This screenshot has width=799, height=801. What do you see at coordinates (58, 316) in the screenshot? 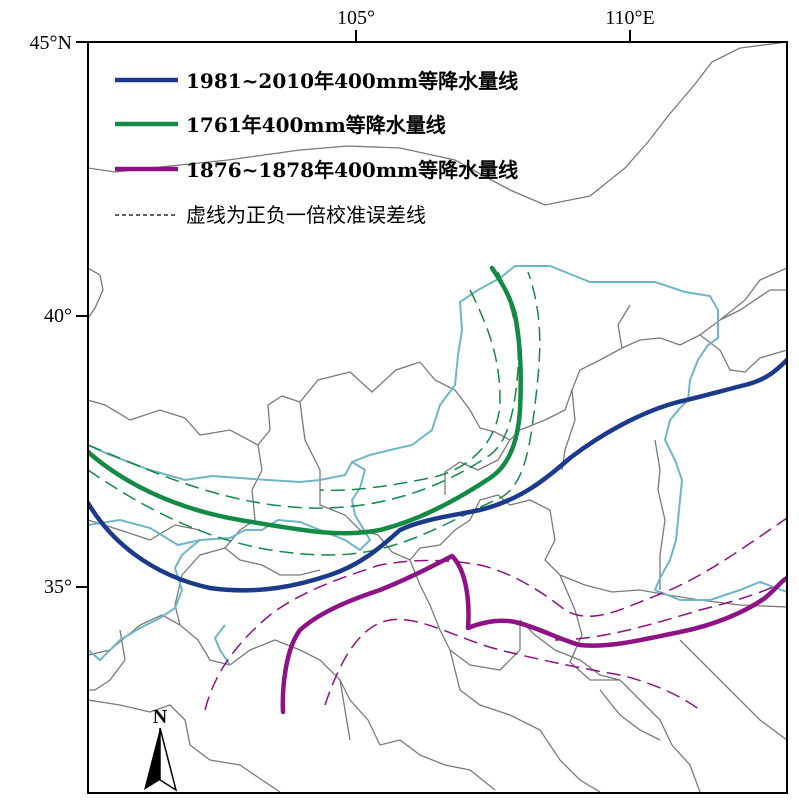
I see `lat-label-40: 40°` at bounding box center [58, 316].